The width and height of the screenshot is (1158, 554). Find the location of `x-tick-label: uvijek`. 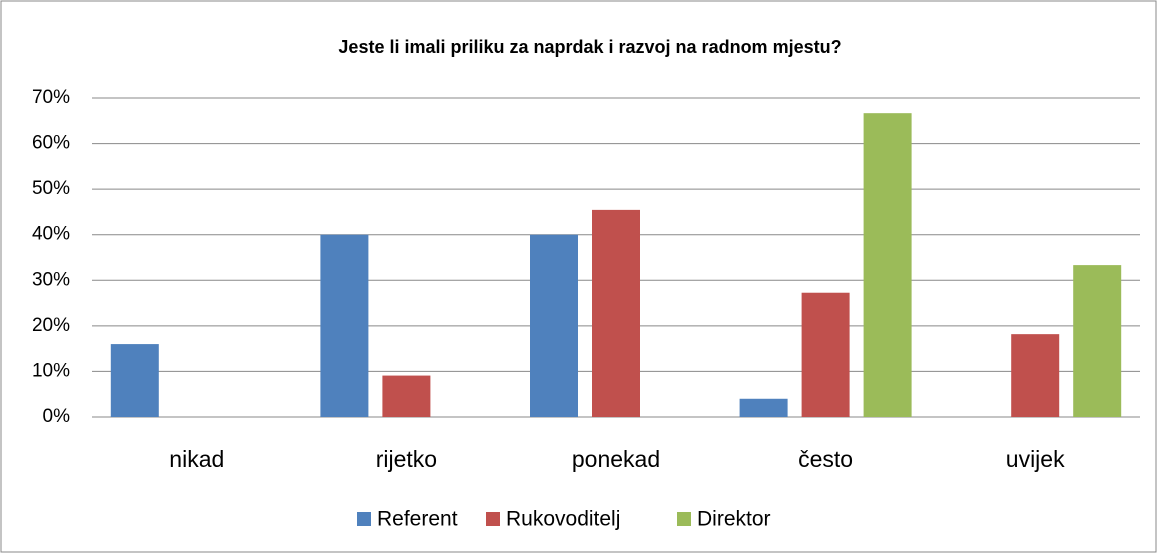

x-tick-label: uvijek is located at coordinates (1035, 459).